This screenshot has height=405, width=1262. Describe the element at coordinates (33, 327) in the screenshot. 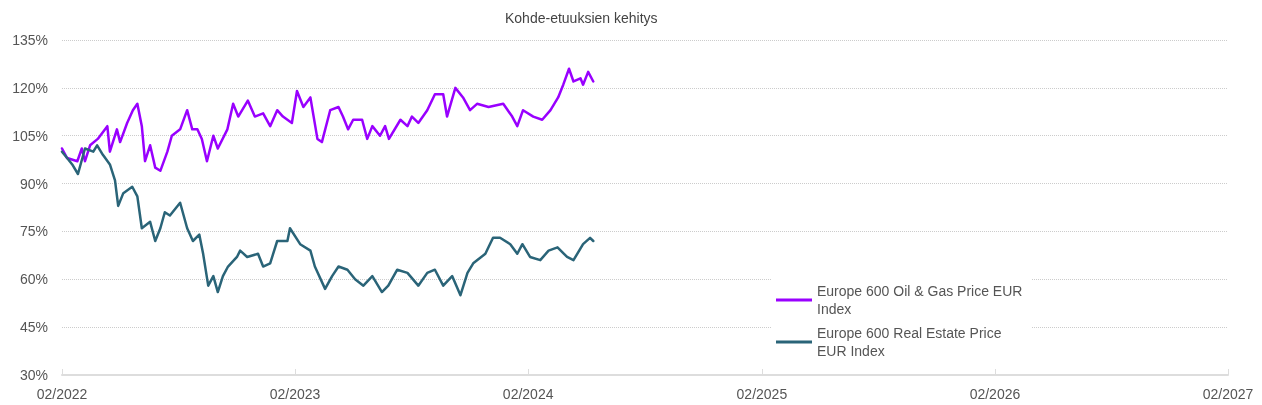

I see `y-tick-label: 45%` at that location.